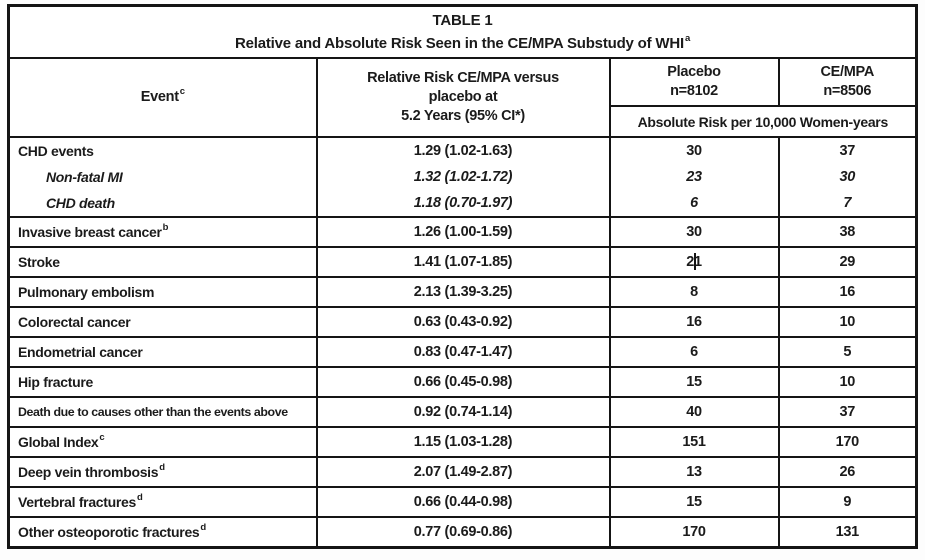  Describe the element at coordinates (763, 121) in the screenshot. I see `header-absolute-risk: Absolute Risk per 10,000 Women-years` at that location.